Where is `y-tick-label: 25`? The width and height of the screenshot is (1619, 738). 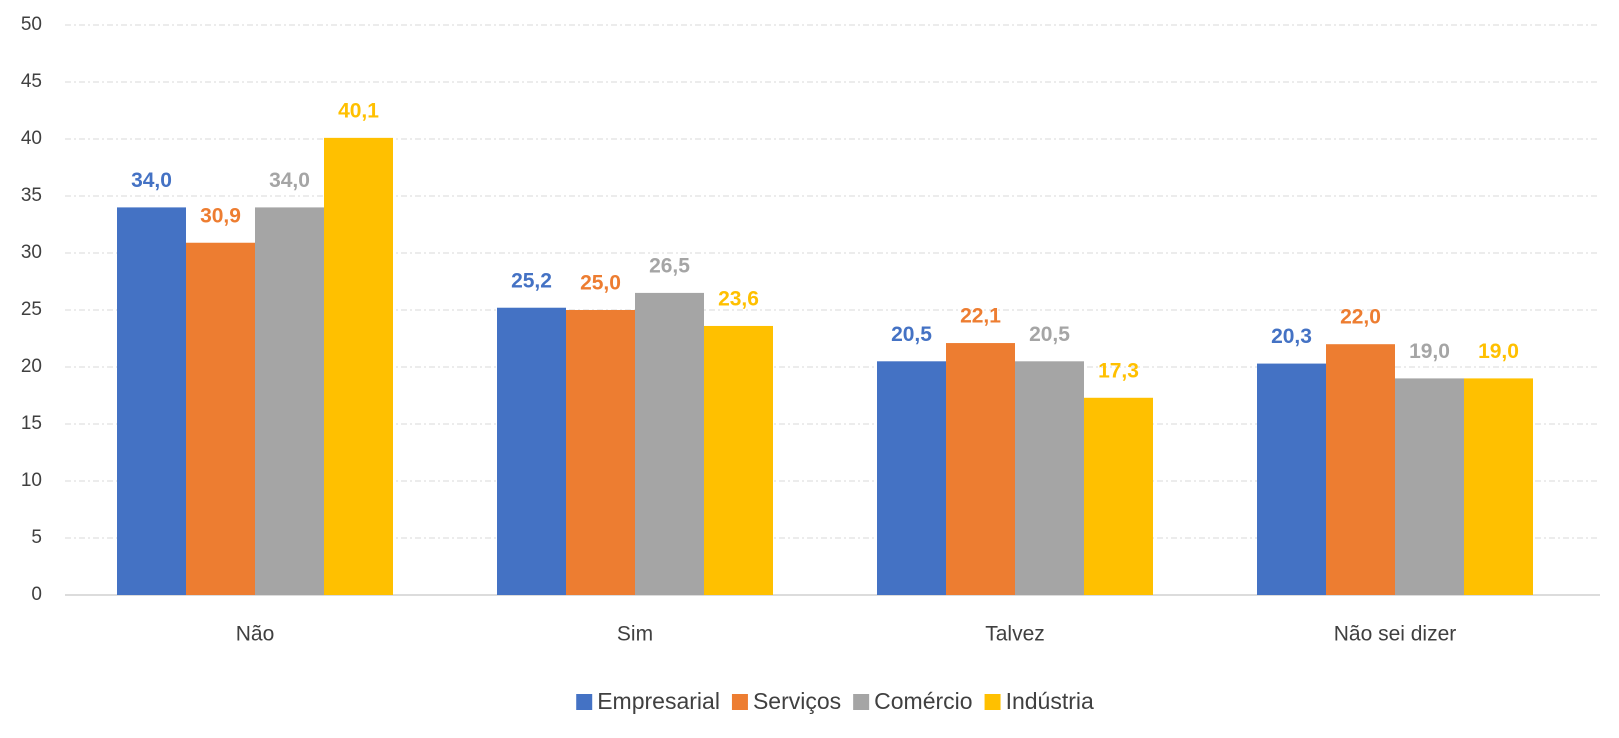 y-tick-label: 25 is located at coordinates (31, 309).